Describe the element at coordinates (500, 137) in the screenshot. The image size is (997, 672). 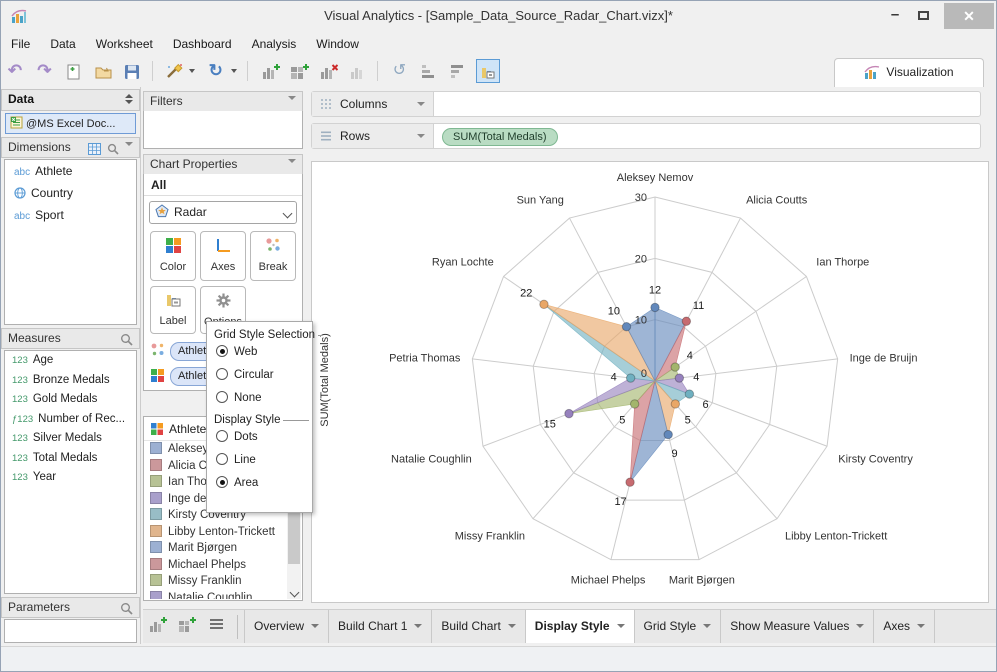
I see `rows-measure-pill: SUM(Total Medals)` at that location.